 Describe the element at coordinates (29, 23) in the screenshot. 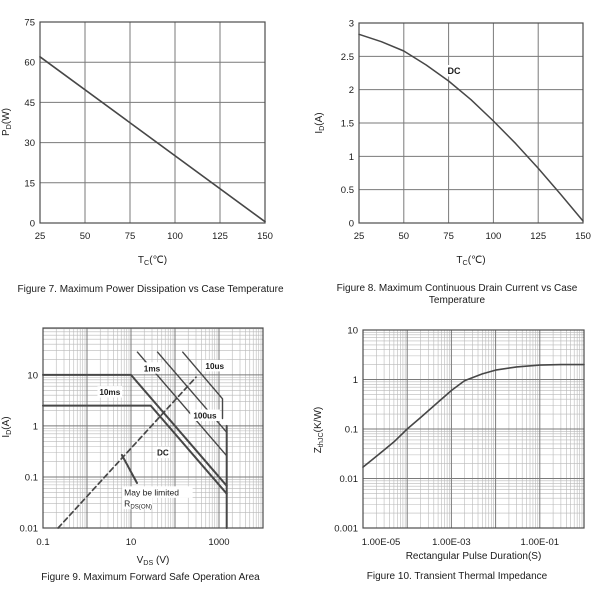

I see `y-tick-label: 75` at that location.